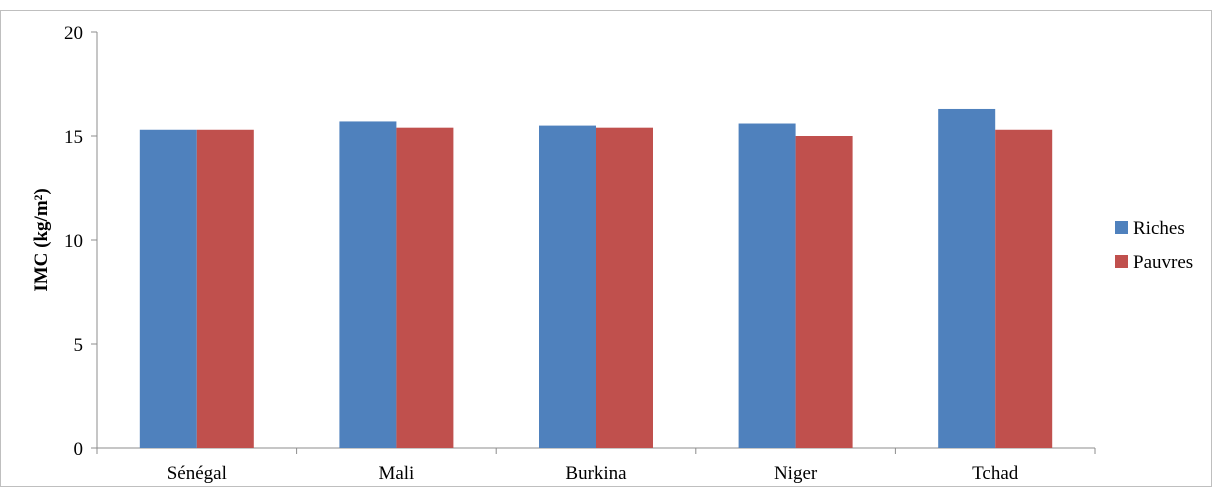 Image resolution: width=1214 pixels, height=489 pixels. I want to click on x-tick-label: Burkina, so click(596, 473).